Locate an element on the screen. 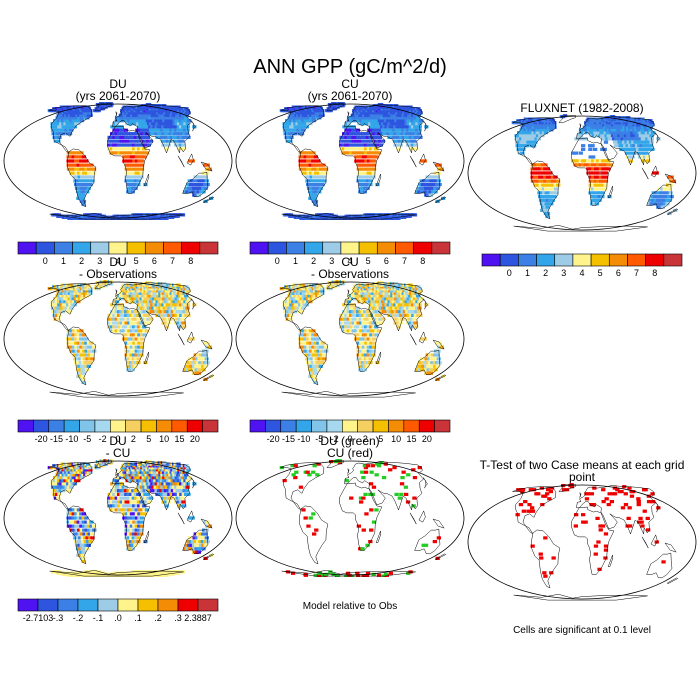 This screenshot has width=700, height=700. panel-title-line: DU is located at coordinates (118, 262).